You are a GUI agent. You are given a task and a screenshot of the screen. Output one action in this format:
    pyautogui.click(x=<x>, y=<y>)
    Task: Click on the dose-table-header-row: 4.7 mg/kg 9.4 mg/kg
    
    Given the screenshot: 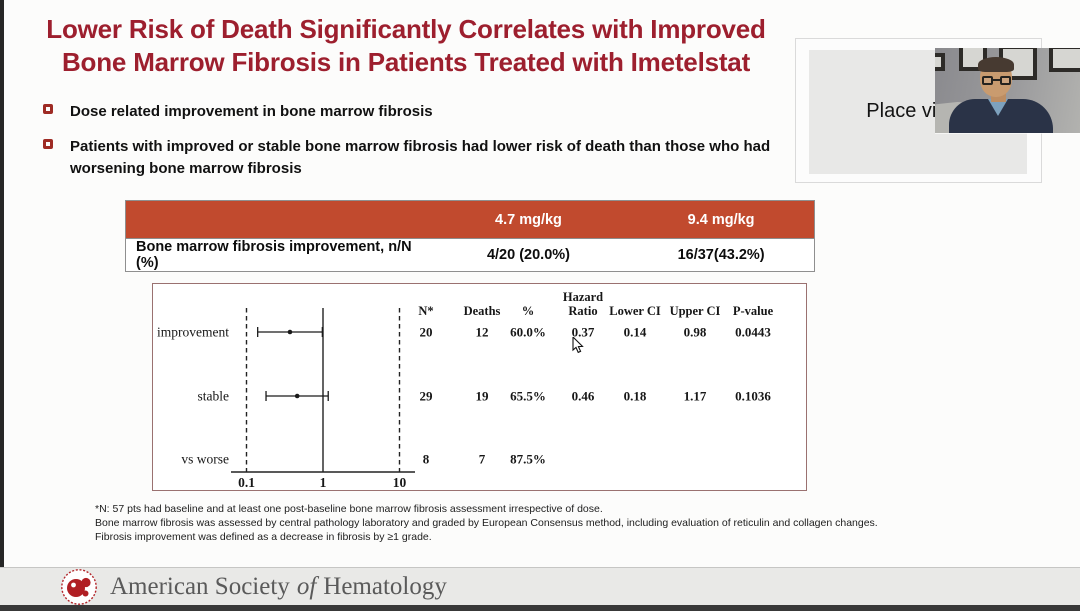 What is the action you would take?
    pyautogui.click(x=470, y=219)
    